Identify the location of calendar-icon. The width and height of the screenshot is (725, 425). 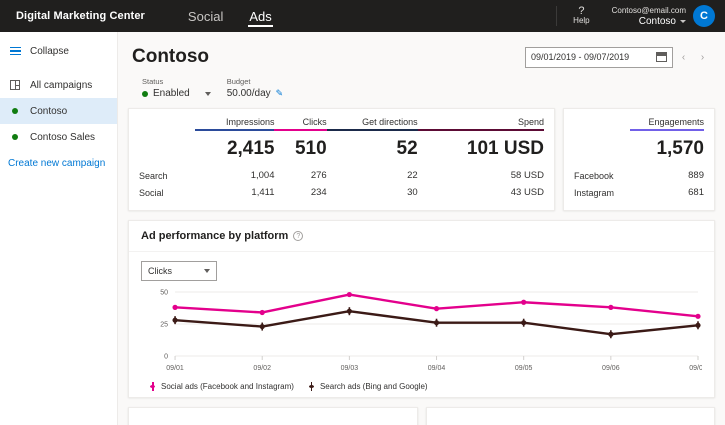
(661, 57).